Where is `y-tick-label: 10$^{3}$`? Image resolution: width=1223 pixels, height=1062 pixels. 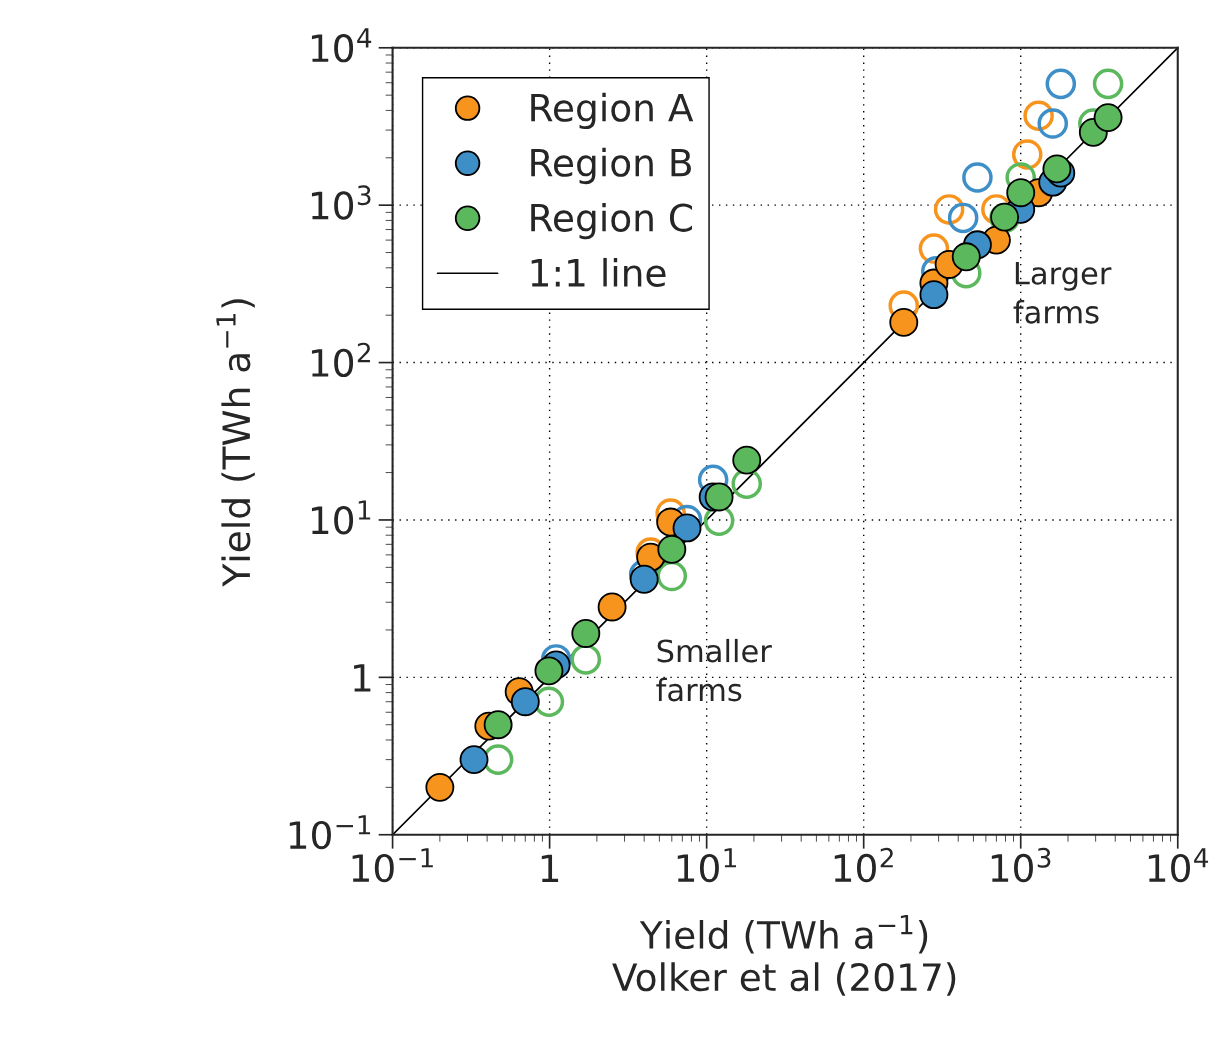 y-tick-label: 10$^{3}$ is located at coordinates (341, 202).